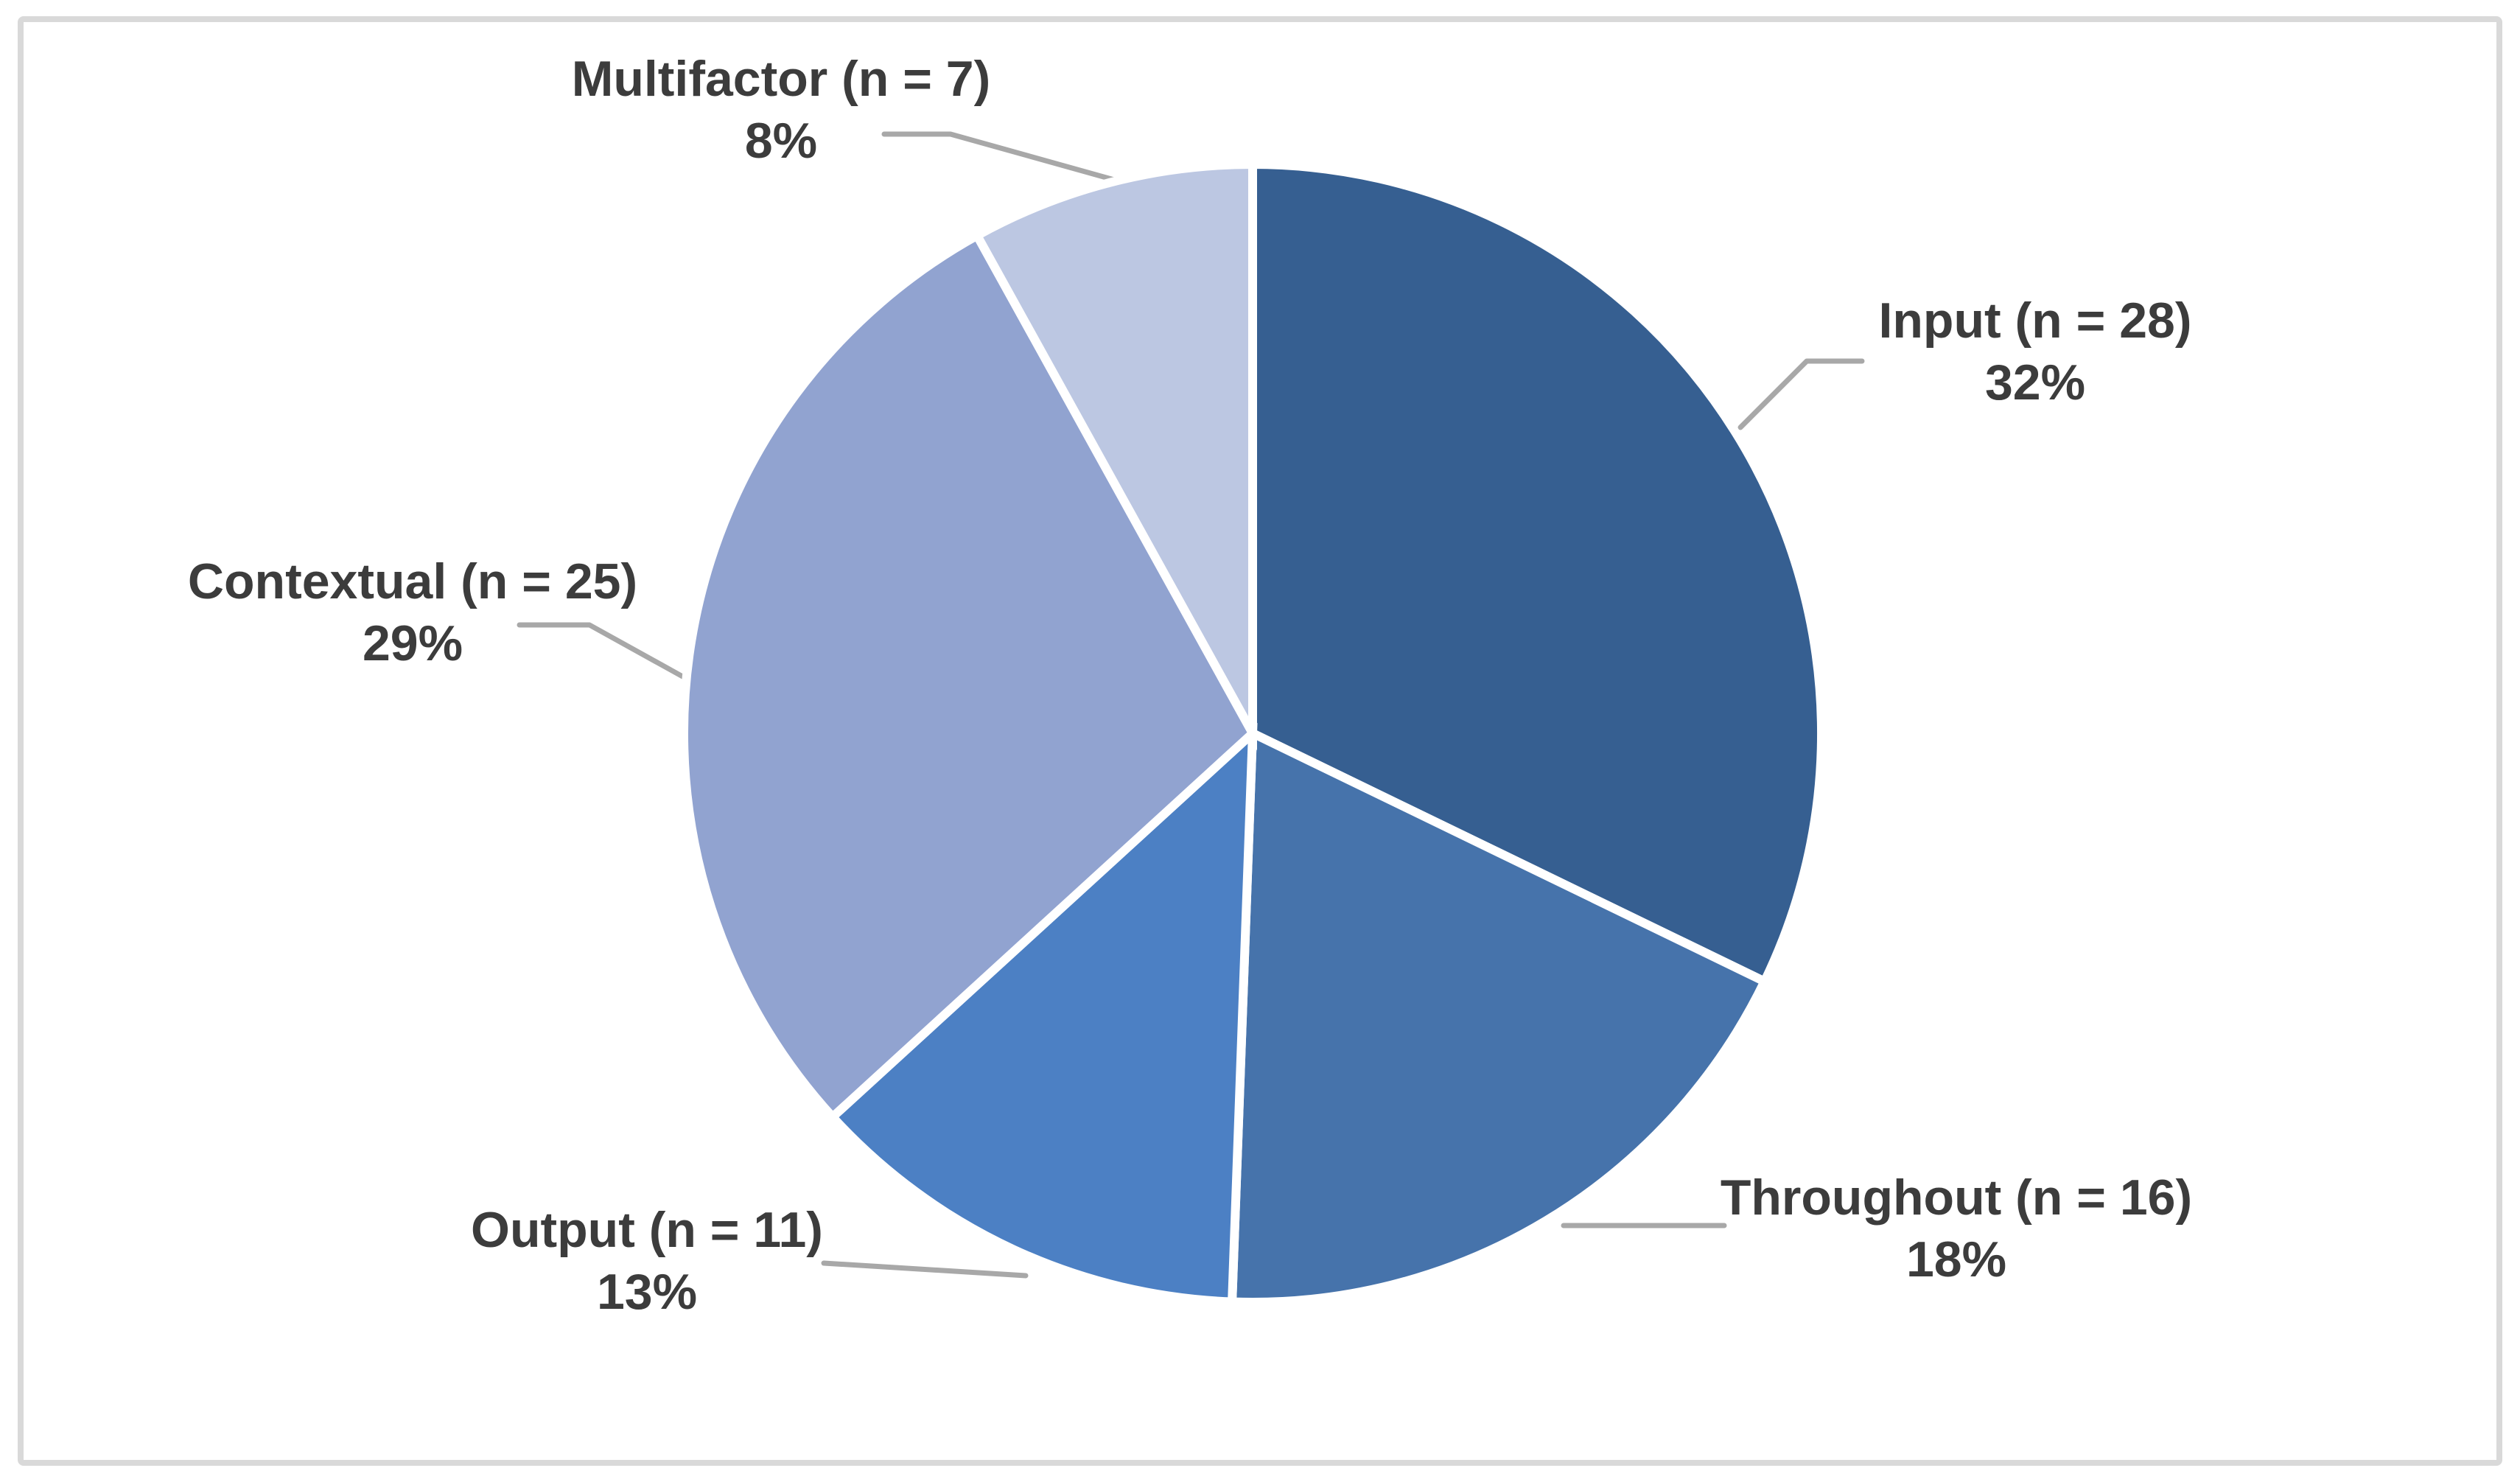 This screenshot has height=1482, width=2520. I want to click on label-throughout: Throughout (n = 16), so click(1956, 1198).